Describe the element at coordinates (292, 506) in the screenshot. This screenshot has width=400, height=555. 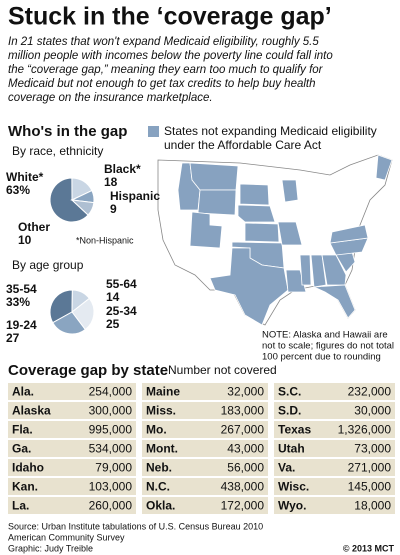
I see `state-name: Wyo.` at that location.